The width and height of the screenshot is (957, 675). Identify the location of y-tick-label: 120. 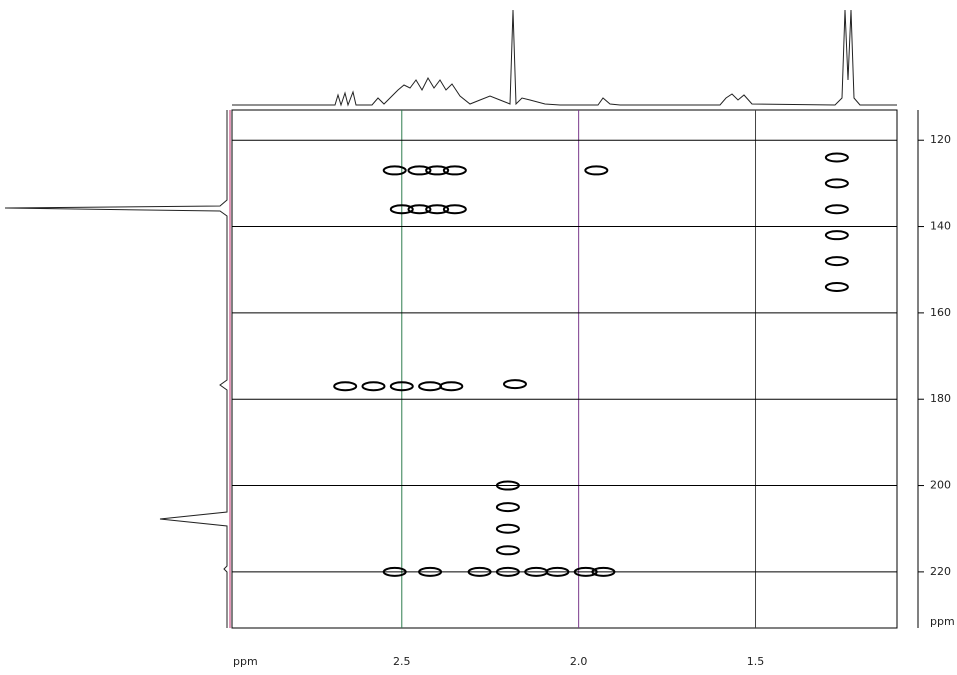
(940, 139).